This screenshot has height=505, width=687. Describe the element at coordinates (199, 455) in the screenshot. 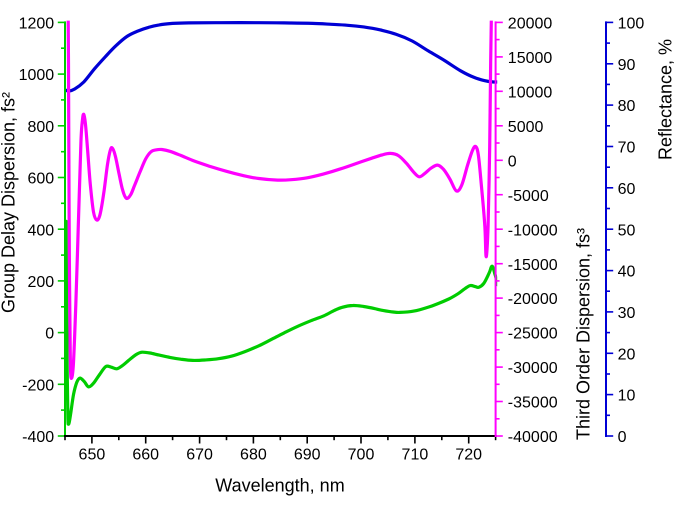

I see `svg-text: 670` at that location.